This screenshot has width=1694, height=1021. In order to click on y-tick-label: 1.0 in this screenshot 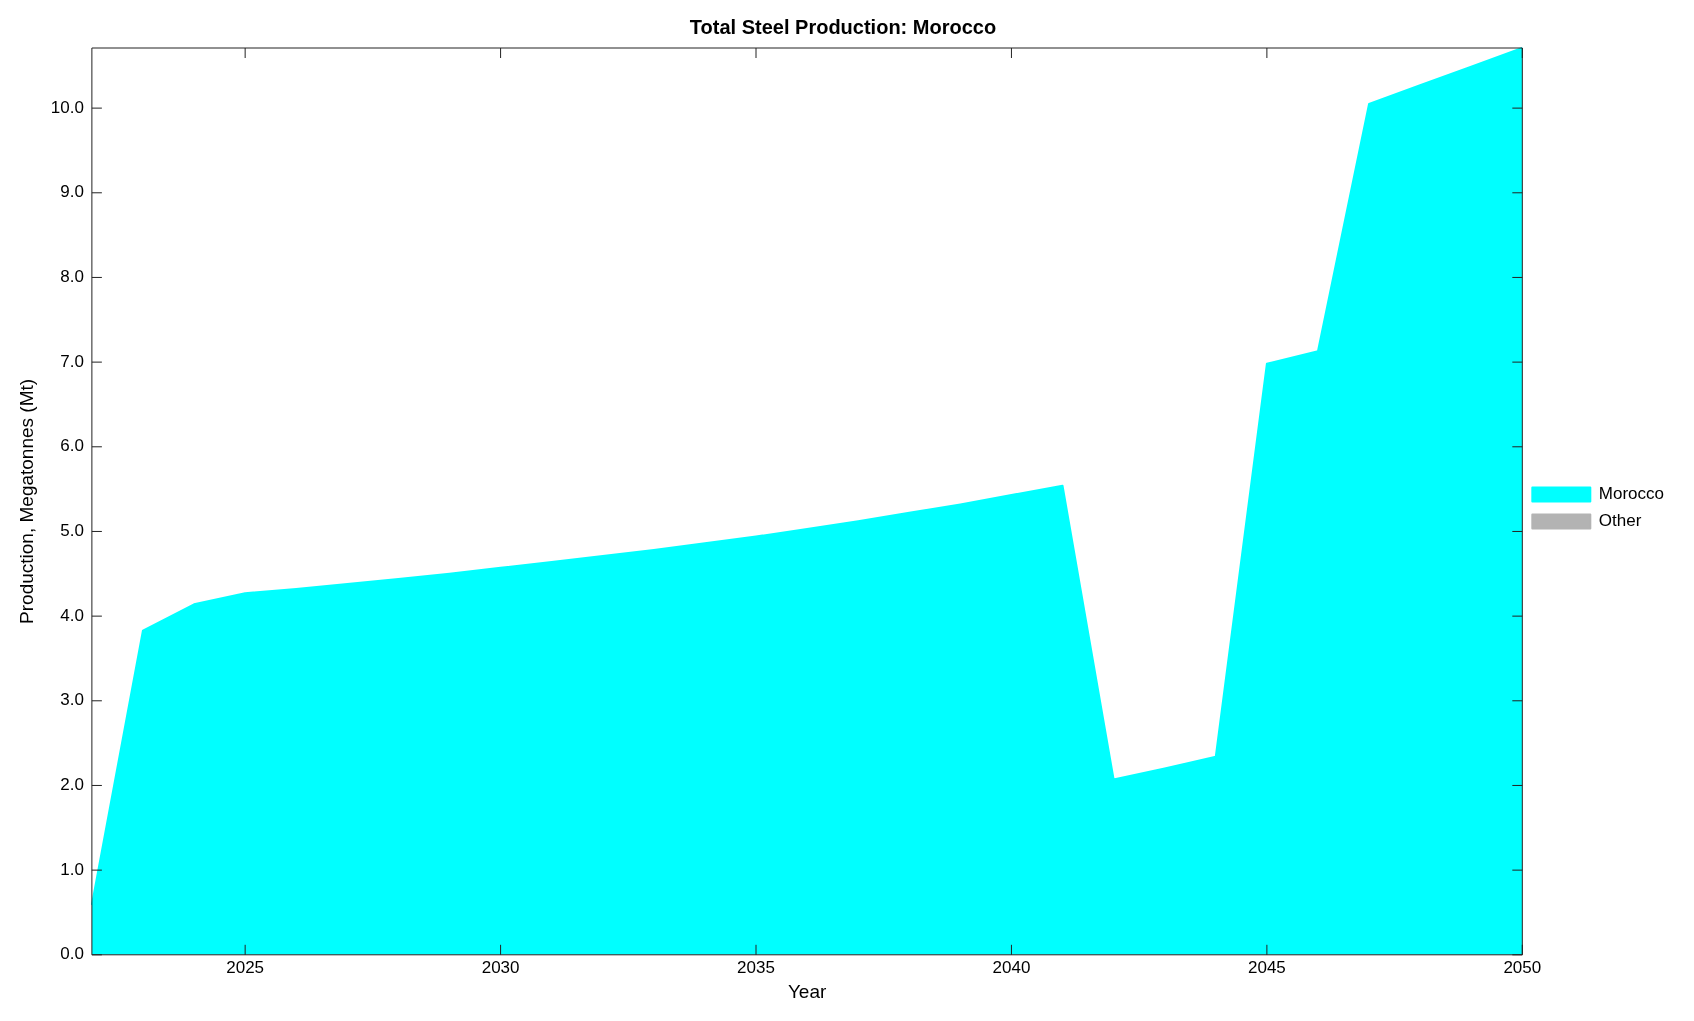, I will do `click(72, 869)`.